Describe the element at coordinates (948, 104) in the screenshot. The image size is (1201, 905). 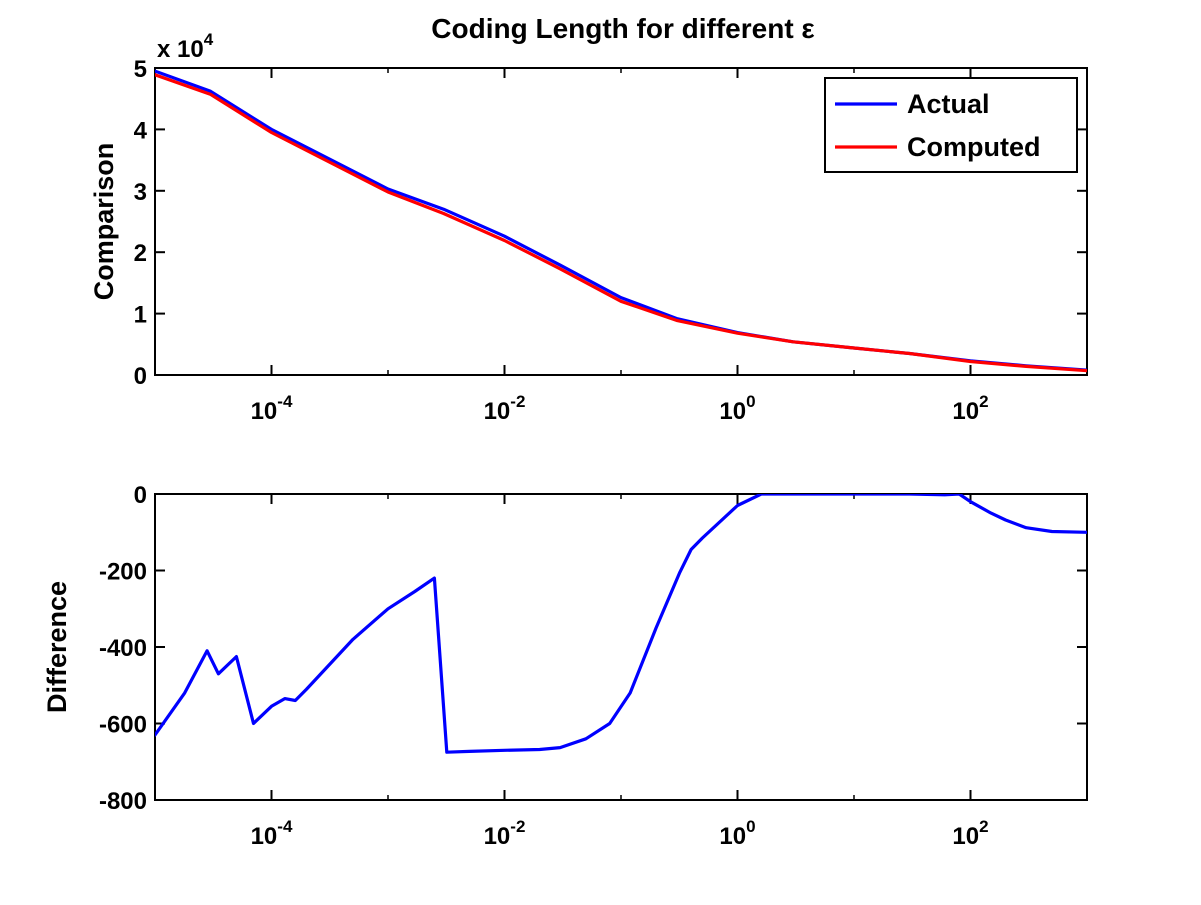
I see `legend-label: Actual` at that location.